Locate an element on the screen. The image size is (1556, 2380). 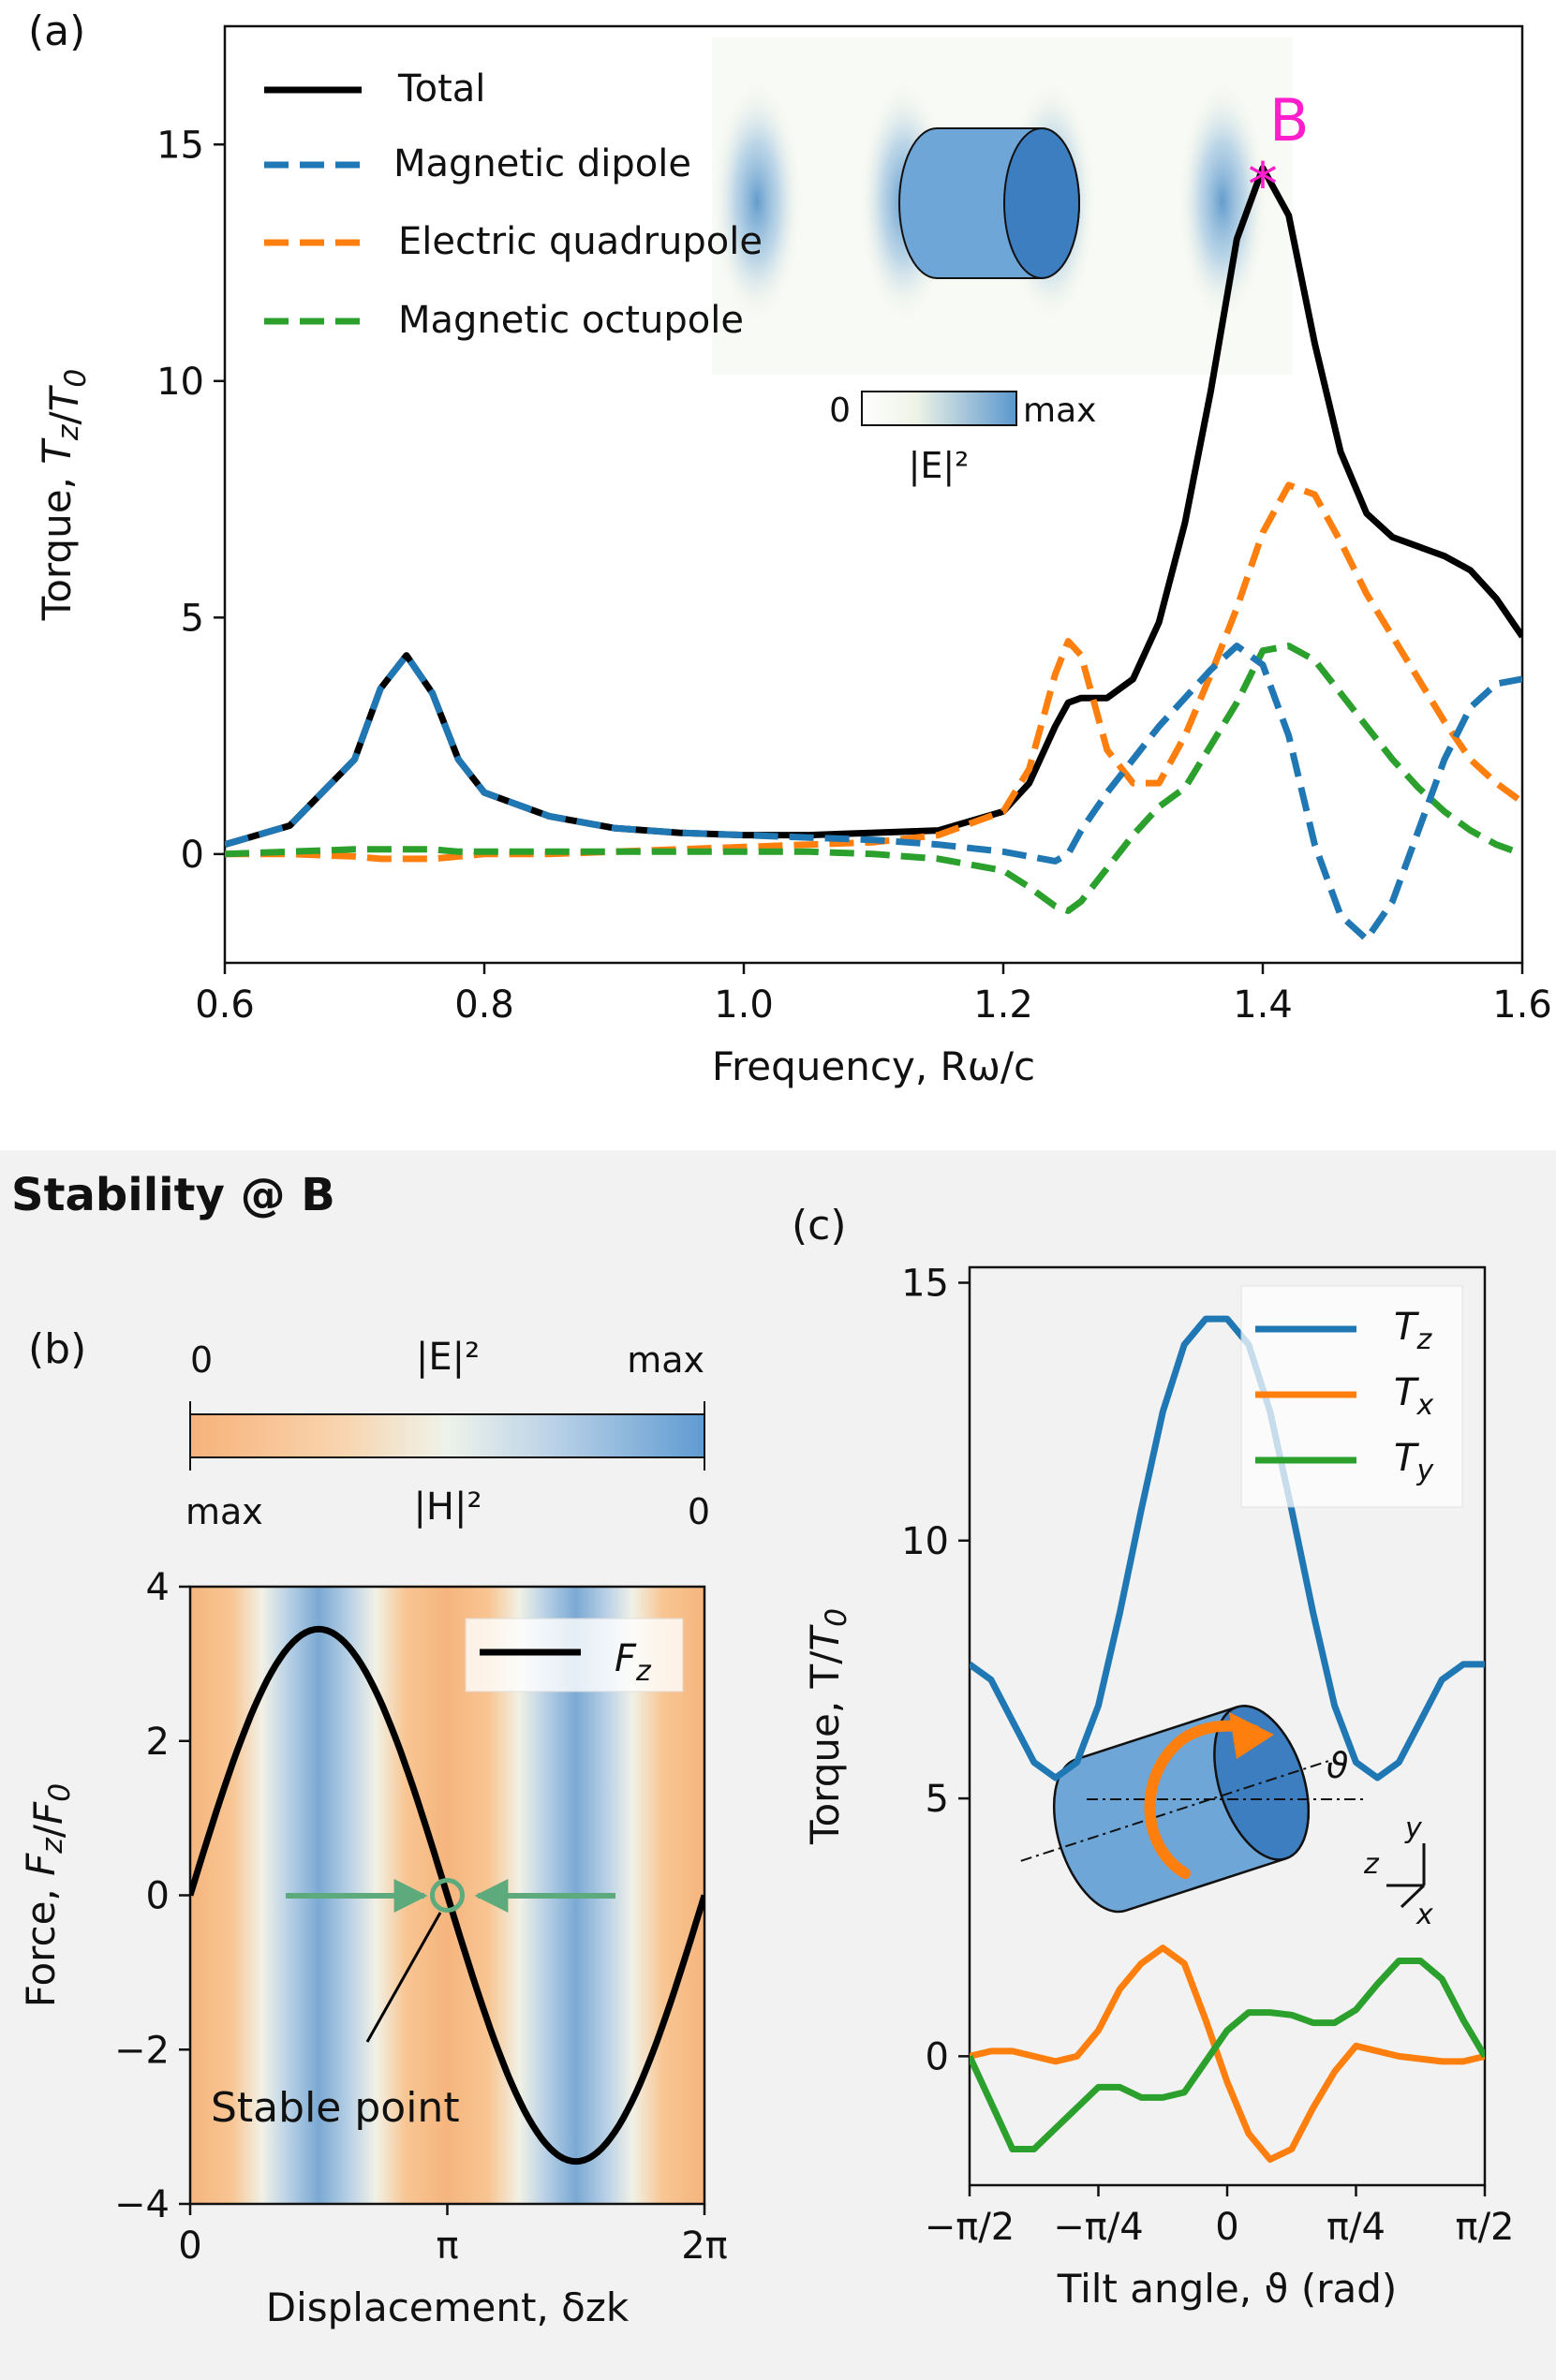
panel-b-axes: 0 π 2π −4 −2 0 2 4 Displacement, δzk Force, Fz/F0 is located at coordinates (373, 1948).